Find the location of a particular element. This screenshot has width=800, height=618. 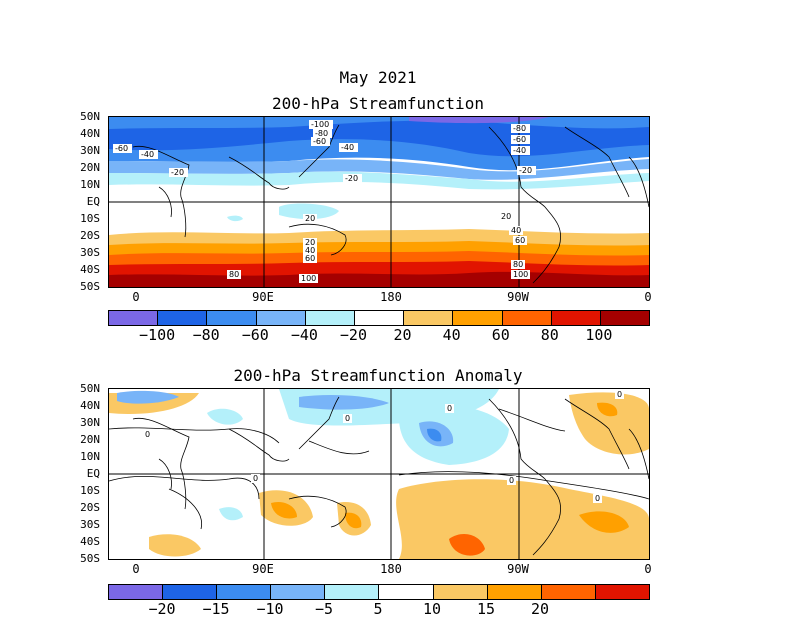

contour-label: -100 is located at coordinates (320, 124).